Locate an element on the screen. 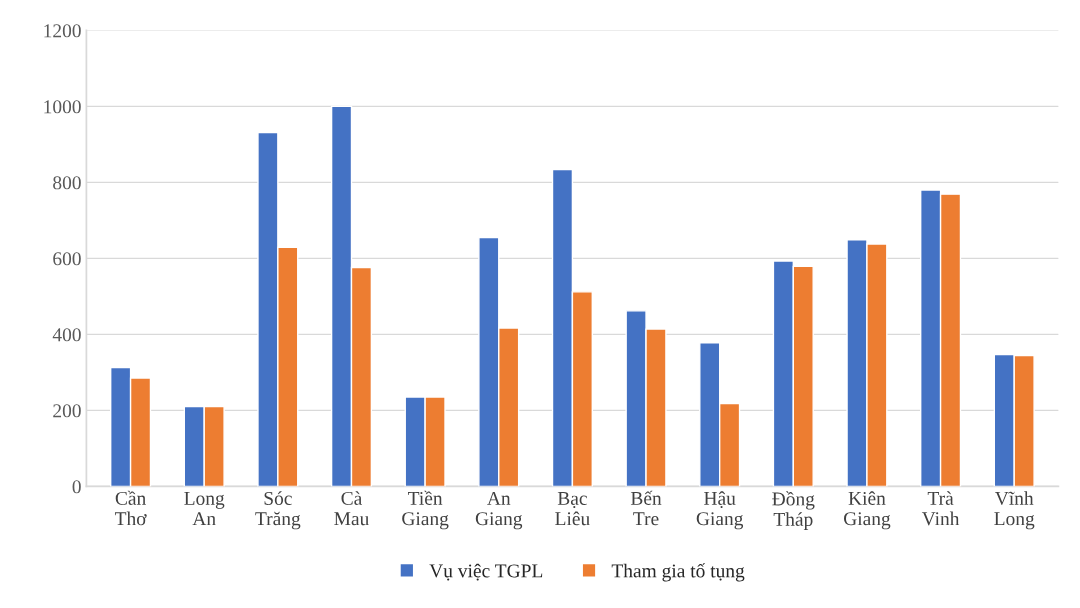 Image resolution: width=1080 pixels, height=608 pixels. x-tick-label: Hậu Giang is located at coordinates (720, 510).